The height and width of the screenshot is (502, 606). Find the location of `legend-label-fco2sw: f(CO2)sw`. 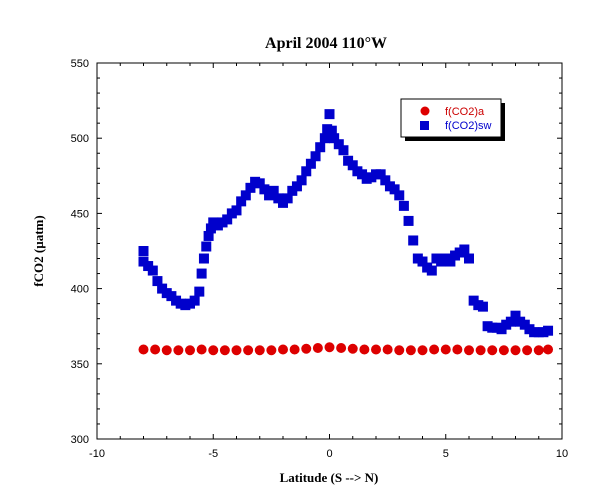

legend-label-fco2sw: f(CO2)sw is located at coordinates (468, 126).